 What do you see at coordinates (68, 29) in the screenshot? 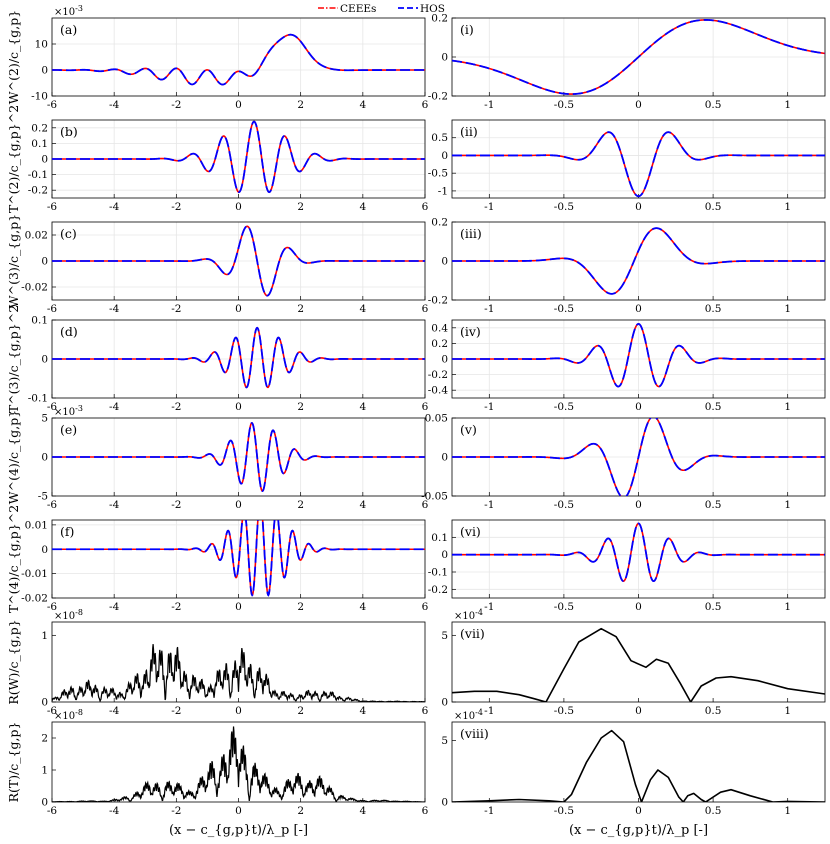
I see `panel-tag: (a)` at bounding box center [68, 29].